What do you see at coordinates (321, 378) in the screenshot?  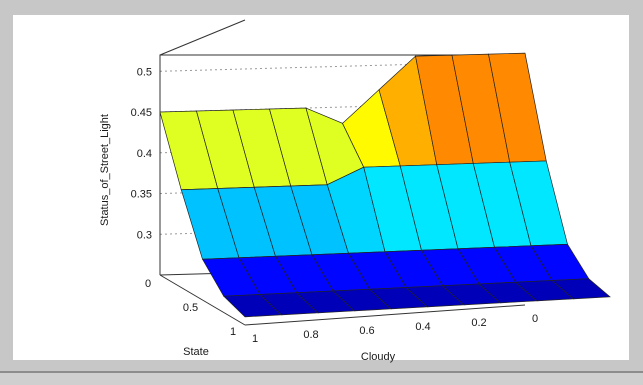 I see `window-bottom-bar` at bounding box center [321, 378].